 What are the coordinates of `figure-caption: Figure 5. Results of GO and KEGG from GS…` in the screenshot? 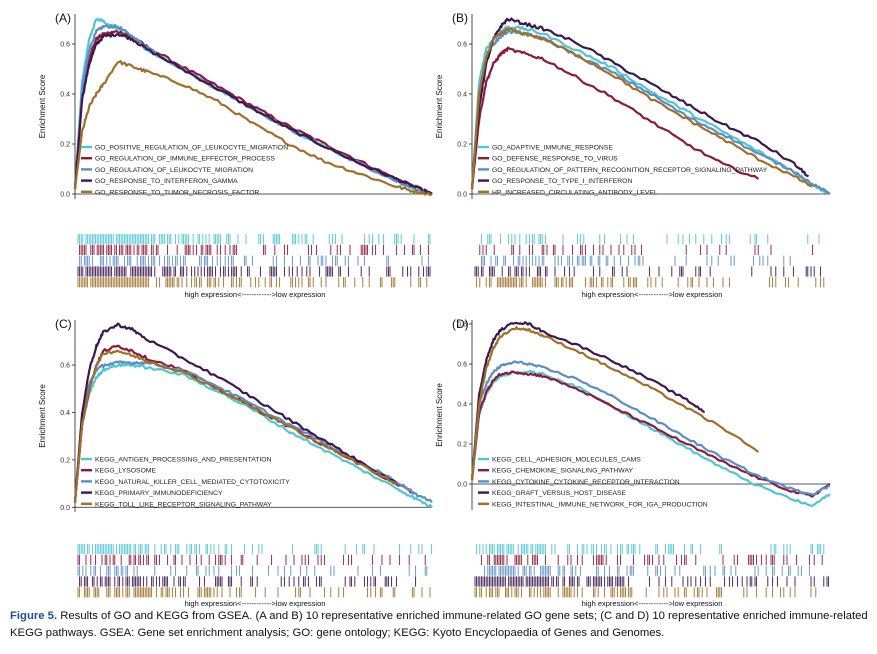 It's located at (440, 625).